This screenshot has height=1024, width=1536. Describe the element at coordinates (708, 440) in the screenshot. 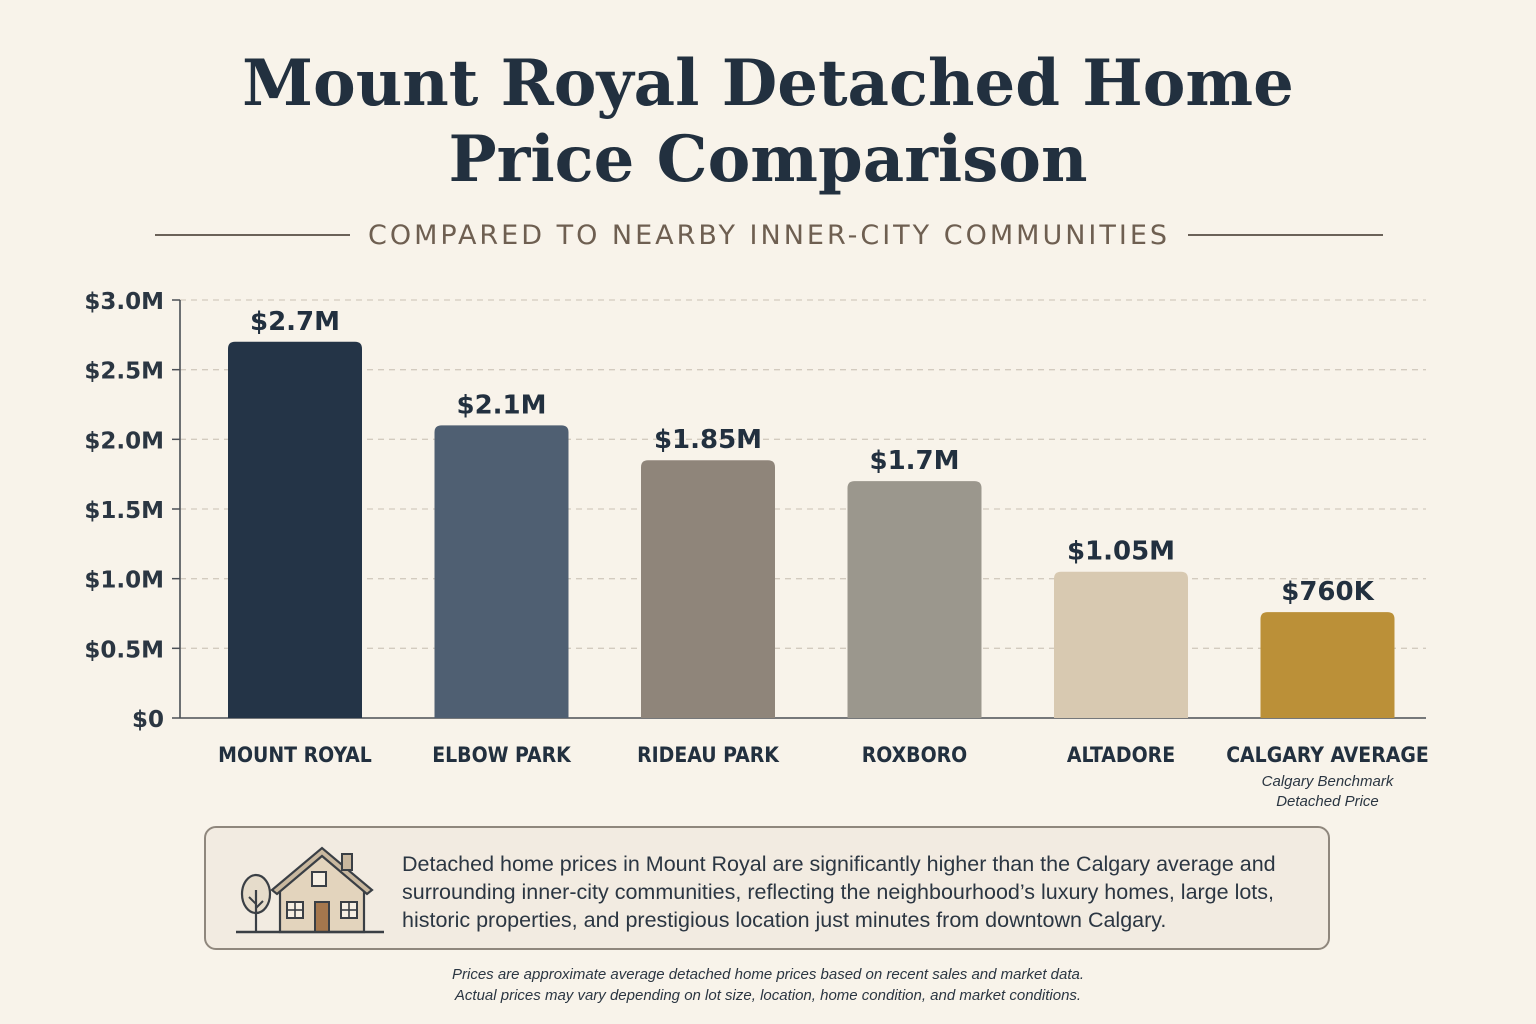

I see `data-label: $1.85M` at that location.